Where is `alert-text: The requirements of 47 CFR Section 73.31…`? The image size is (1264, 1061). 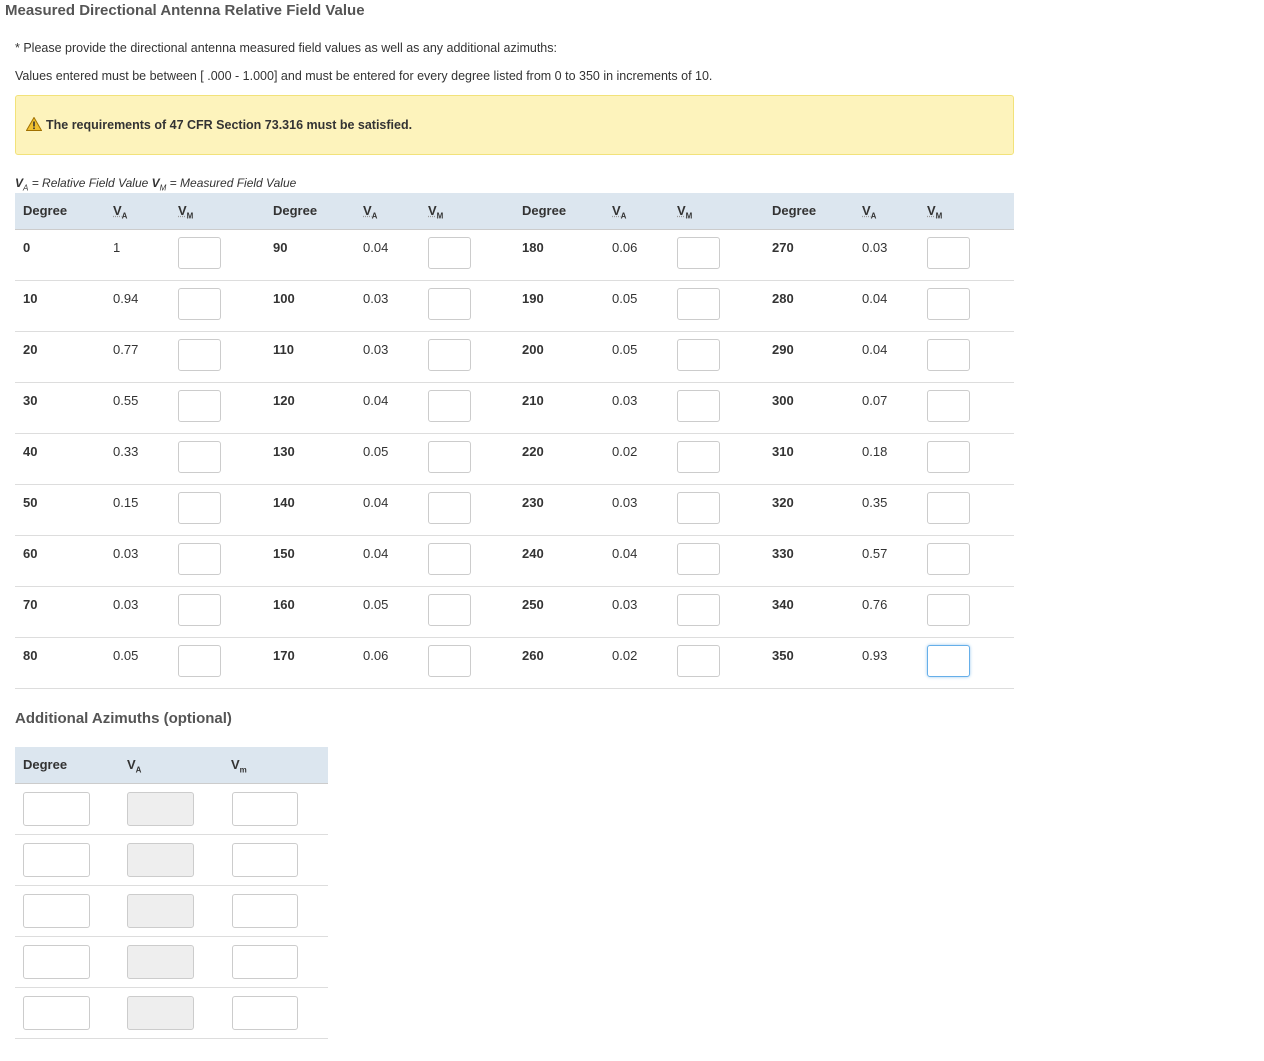
alert-text: The requirements of 47 CFR Section 73.31… is located at coordinates (229, 125).